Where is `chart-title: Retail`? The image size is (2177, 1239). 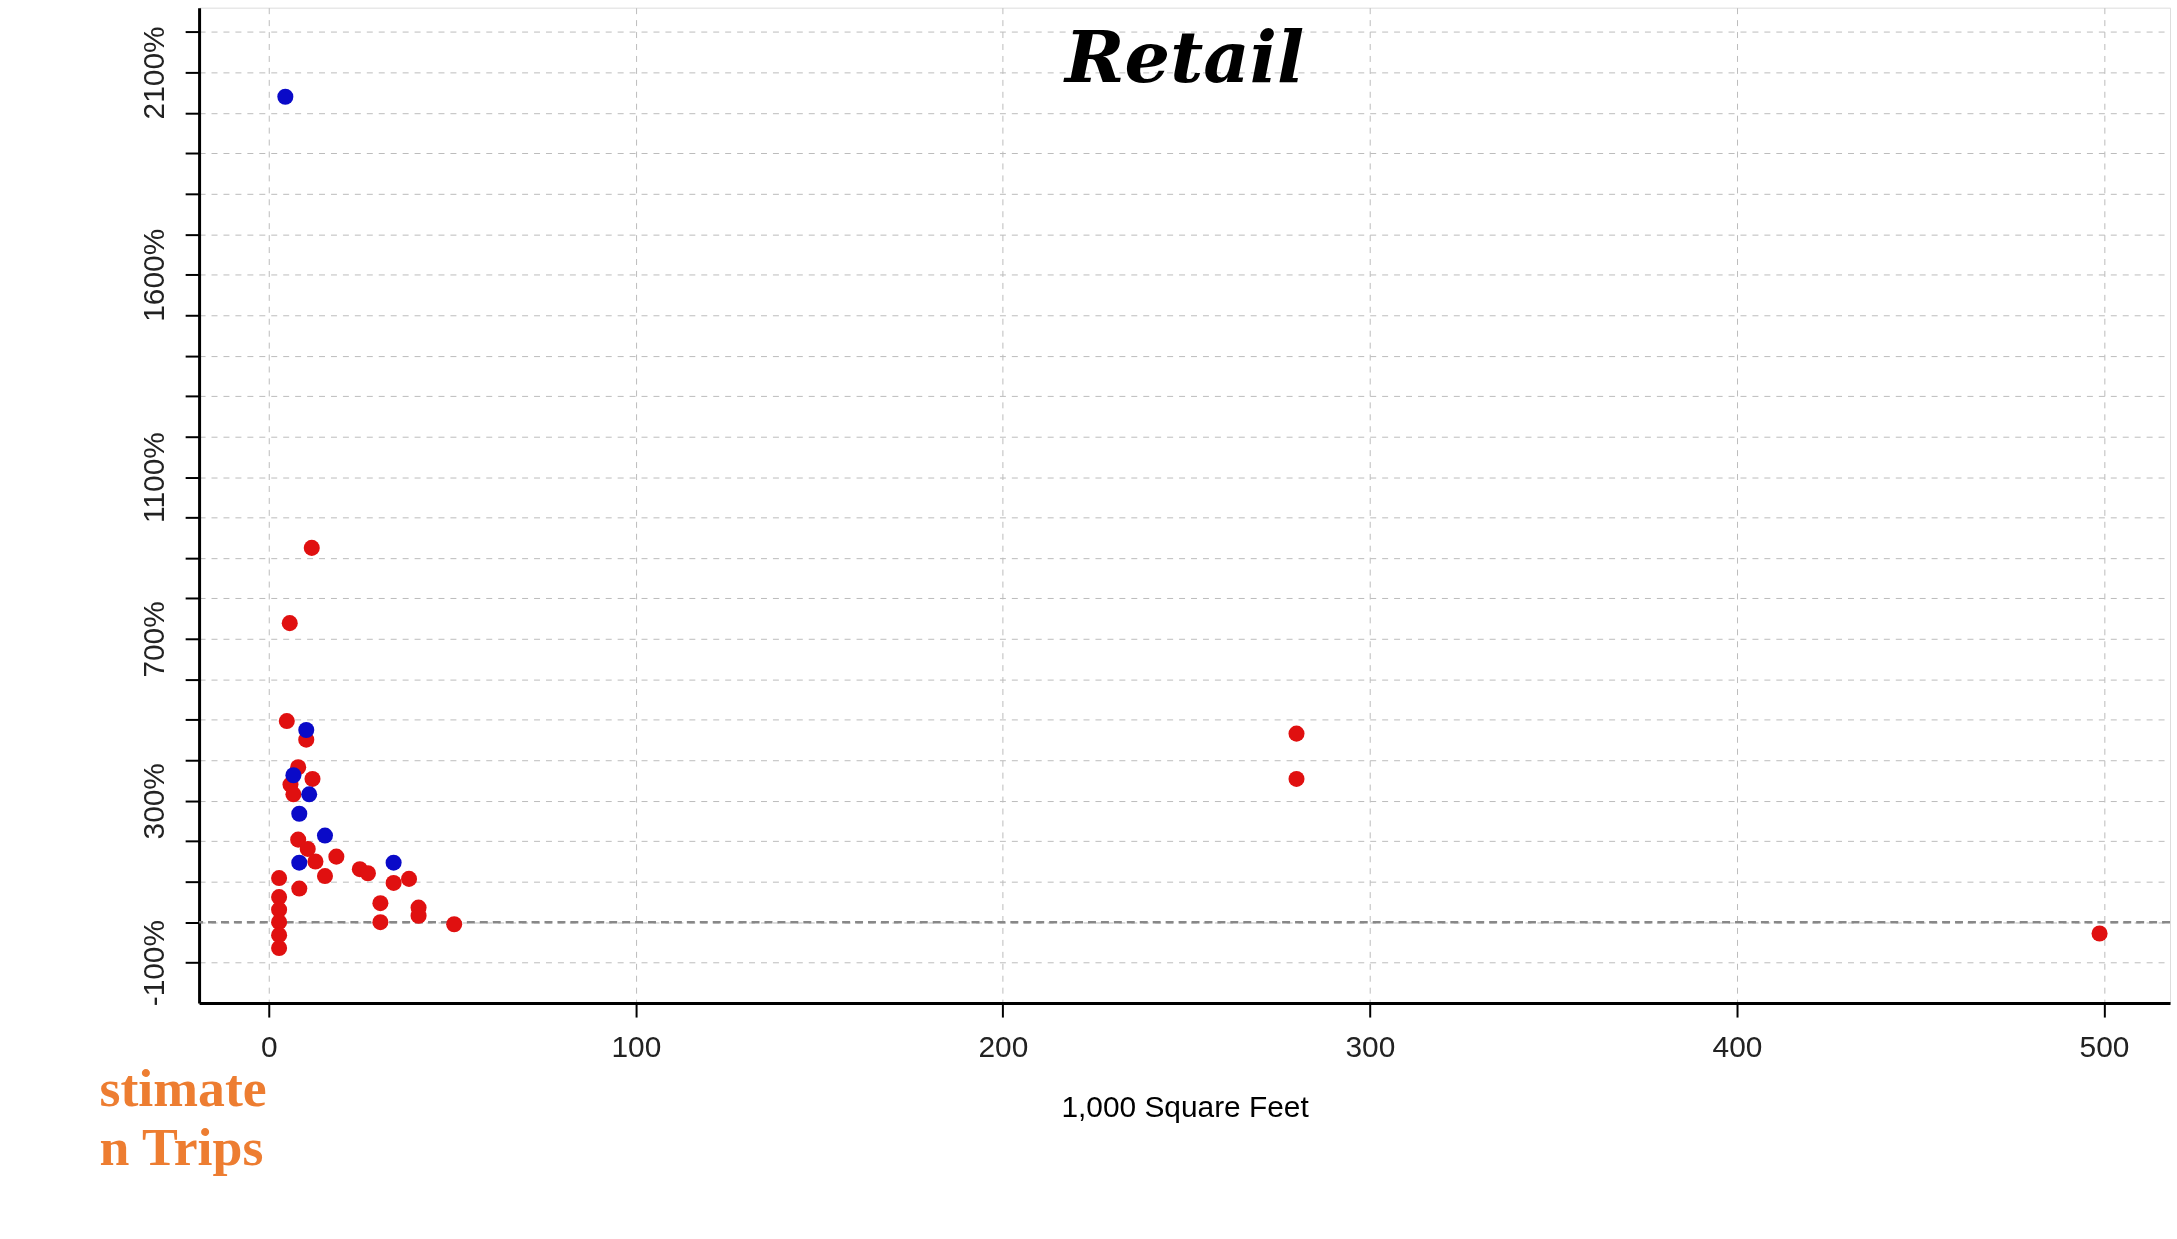 chart-title: Retail is located at coordinates (1184, 57).